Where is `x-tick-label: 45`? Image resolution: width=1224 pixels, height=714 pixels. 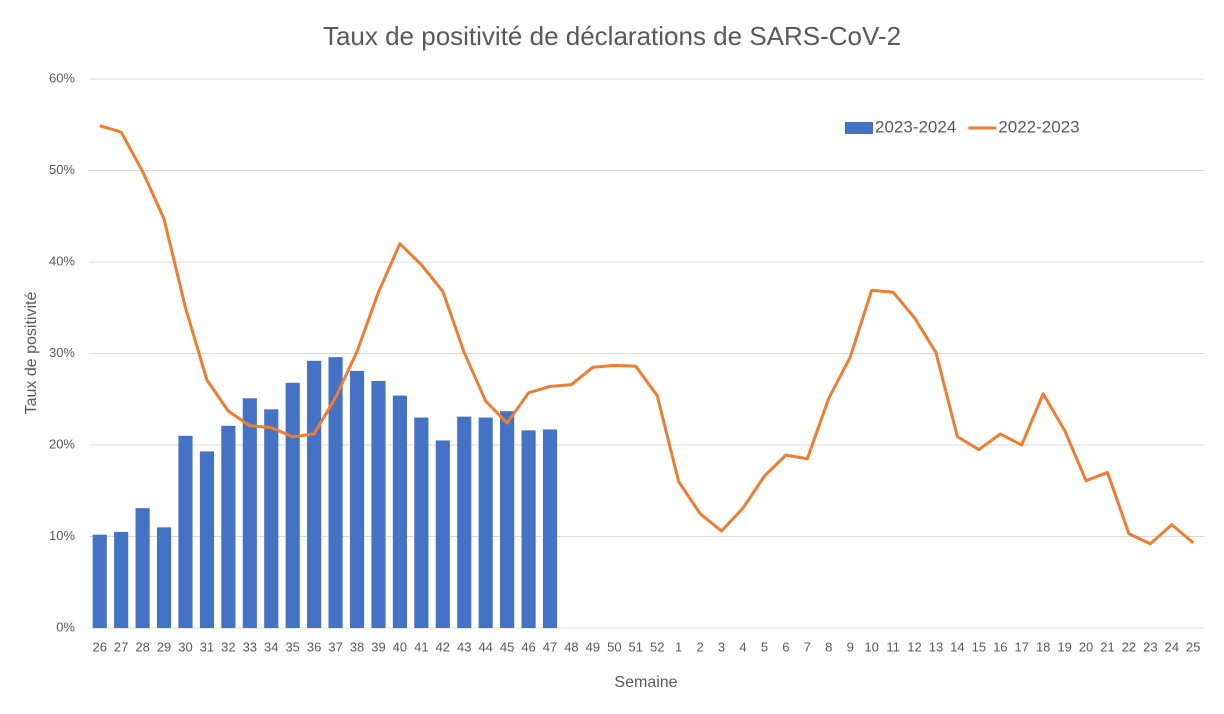
x-tick-label: 45 is located at coordinates (507, 646).